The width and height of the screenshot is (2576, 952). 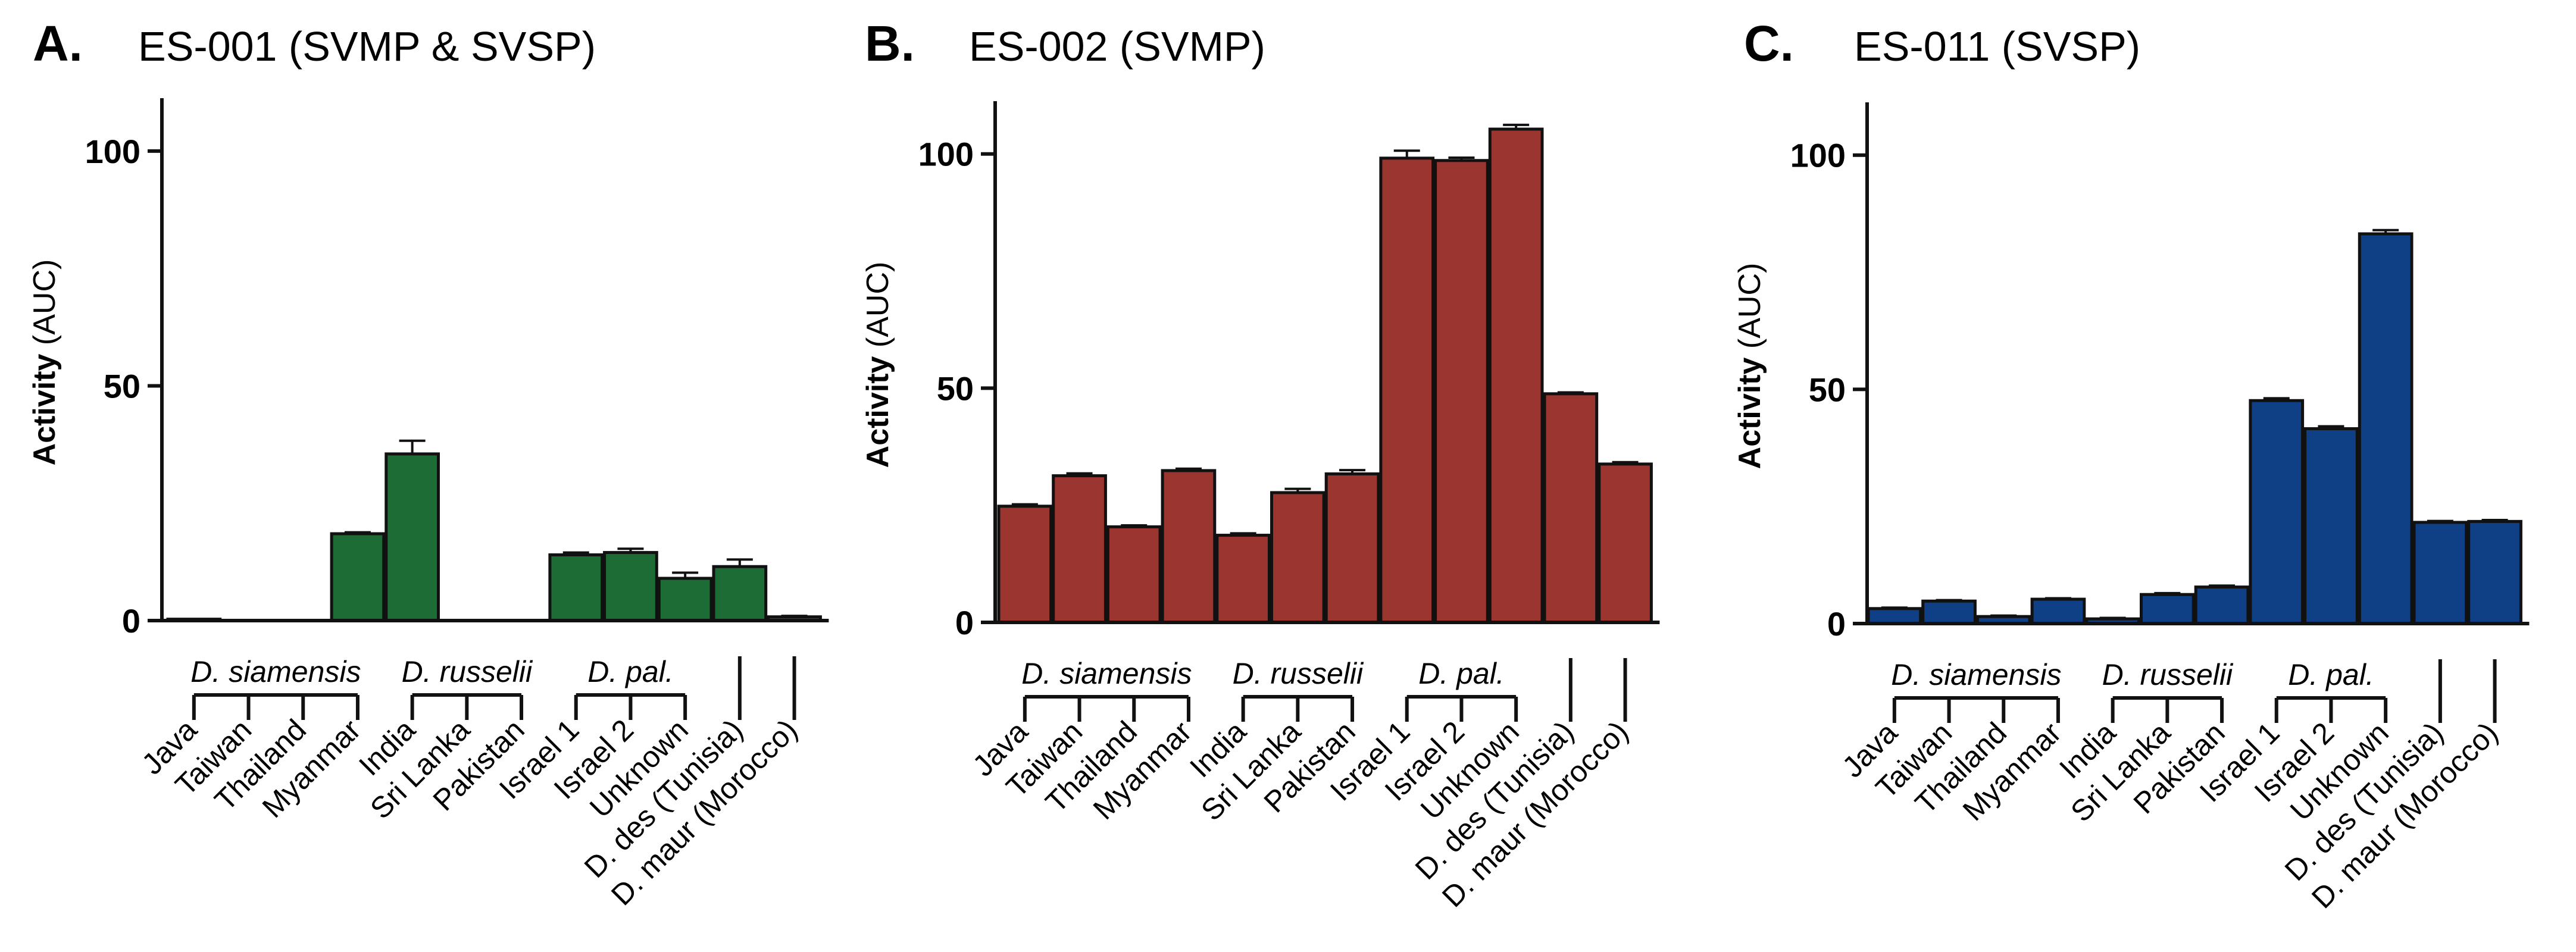 What do you see at coordinates (1997, 46) in the screenshot?
I see `panel-title: ES-011 (SVSP)` at bounding box center [1997, 46].